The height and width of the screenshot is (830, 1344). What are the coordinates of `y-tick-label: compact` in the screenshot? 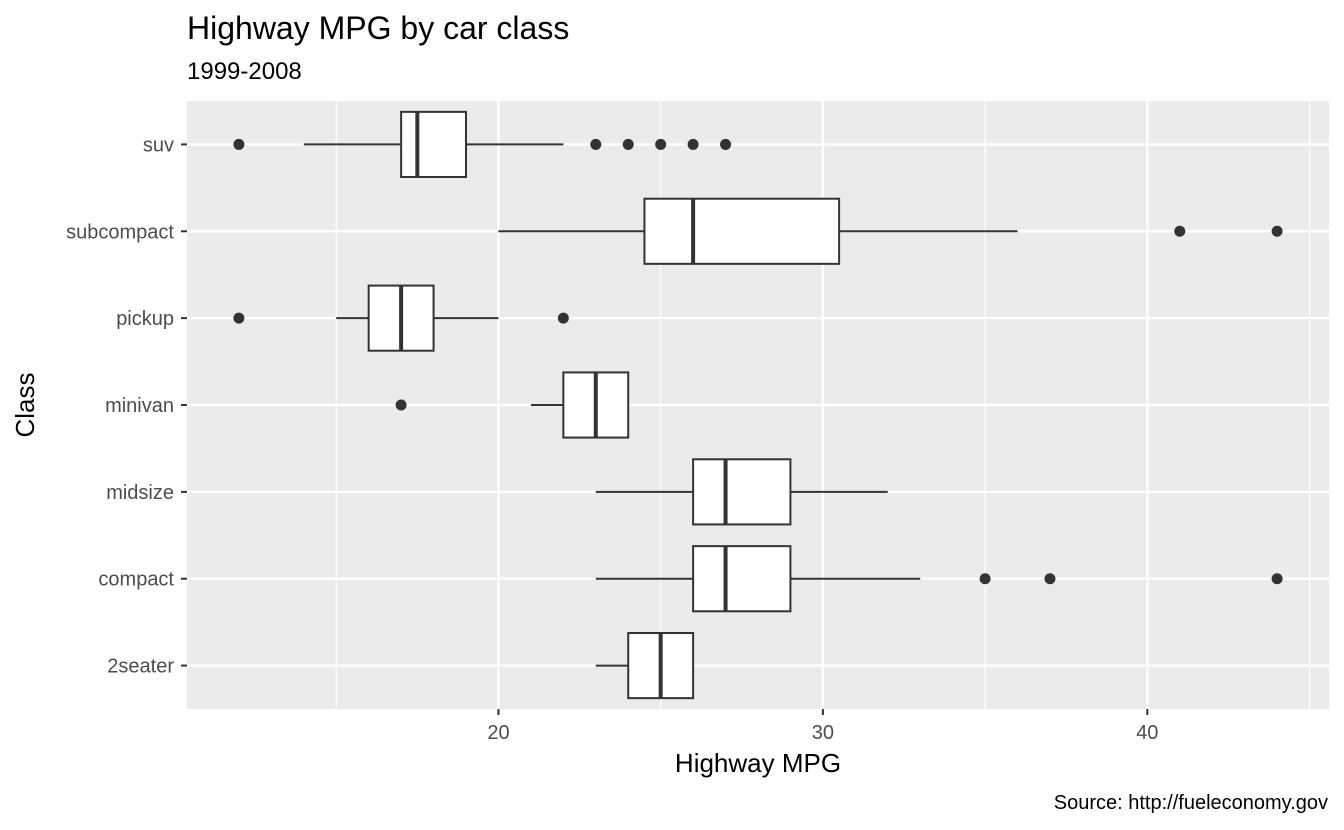 It's located at (136, 580).